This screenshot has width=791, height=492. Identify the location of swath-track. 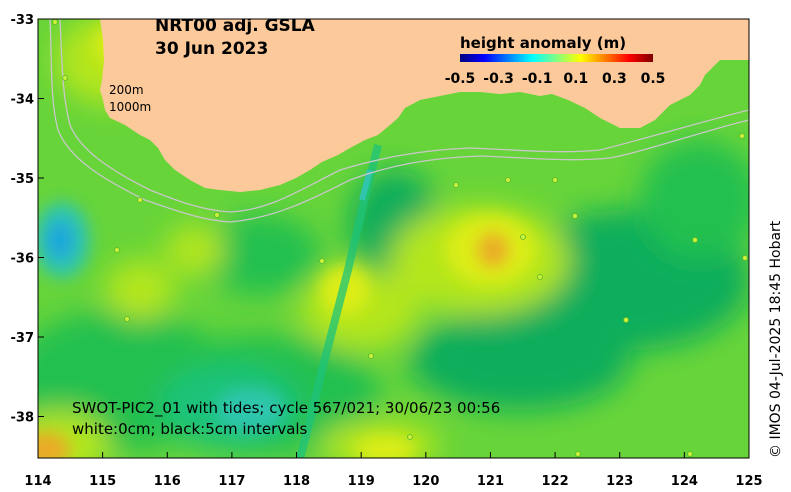
(339, 301).